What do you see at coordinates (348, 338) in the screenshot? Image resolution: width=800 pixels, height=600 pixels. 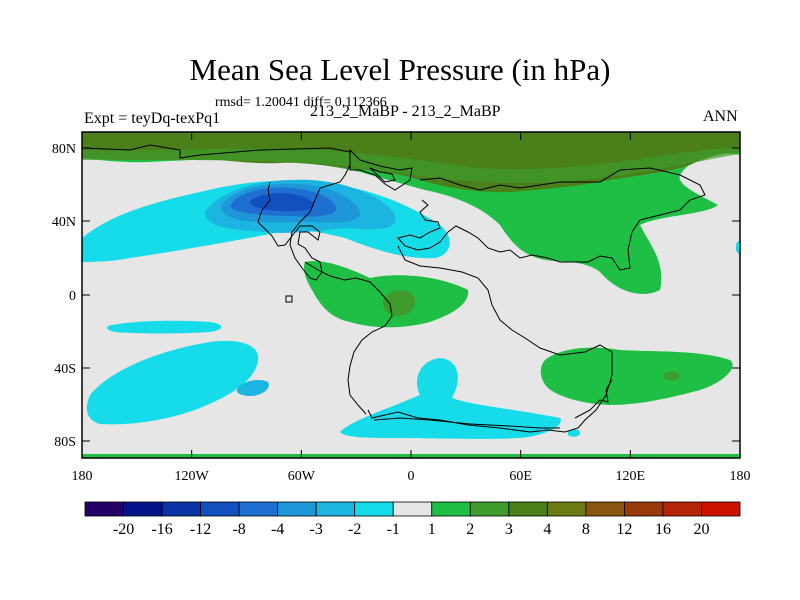 I see `south-america-outline` at bounding box center [348, 338].